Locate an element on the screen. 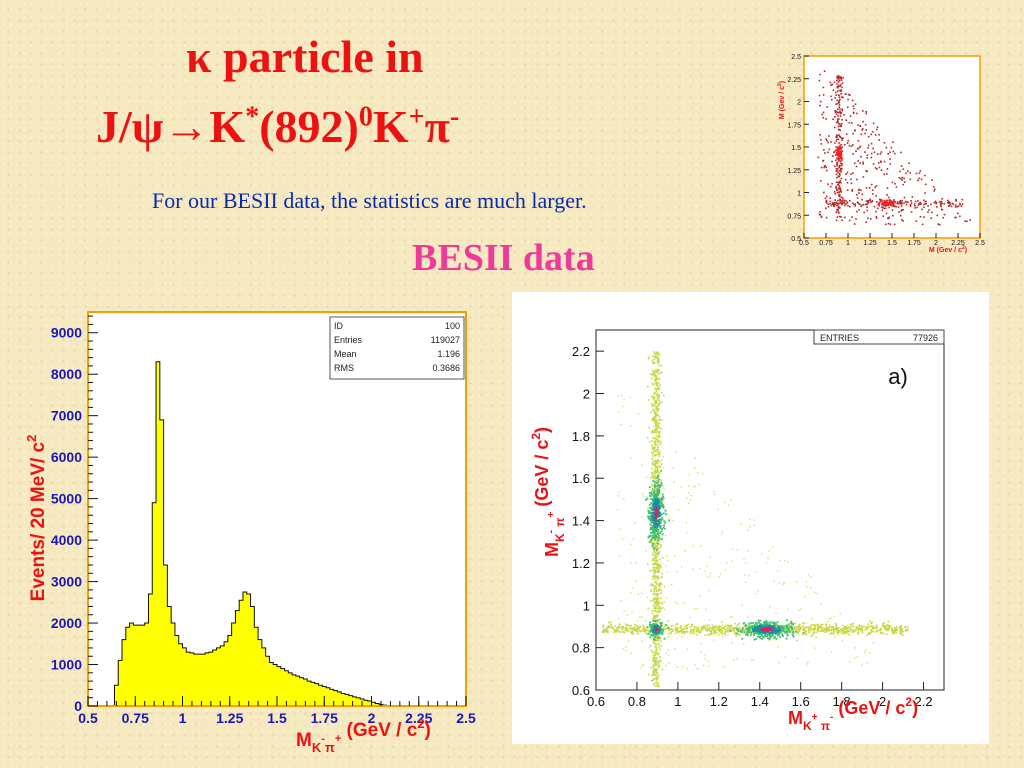 Image resolution: width=1024 pixels, height=768 pixels. entries-value: 77926 is located at coordinates (925, 338).